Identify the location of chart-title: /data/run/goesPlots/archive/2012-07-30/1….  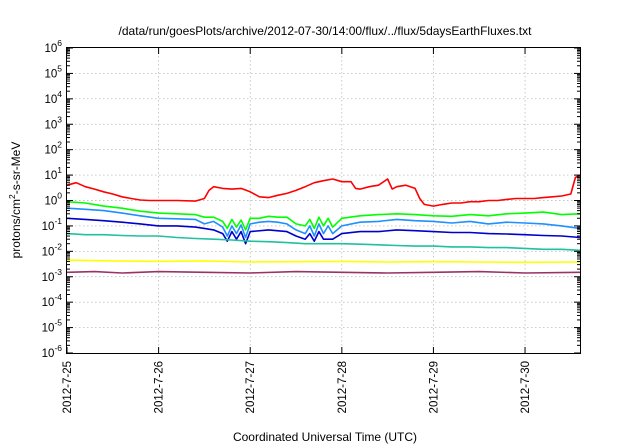
(326, 31).